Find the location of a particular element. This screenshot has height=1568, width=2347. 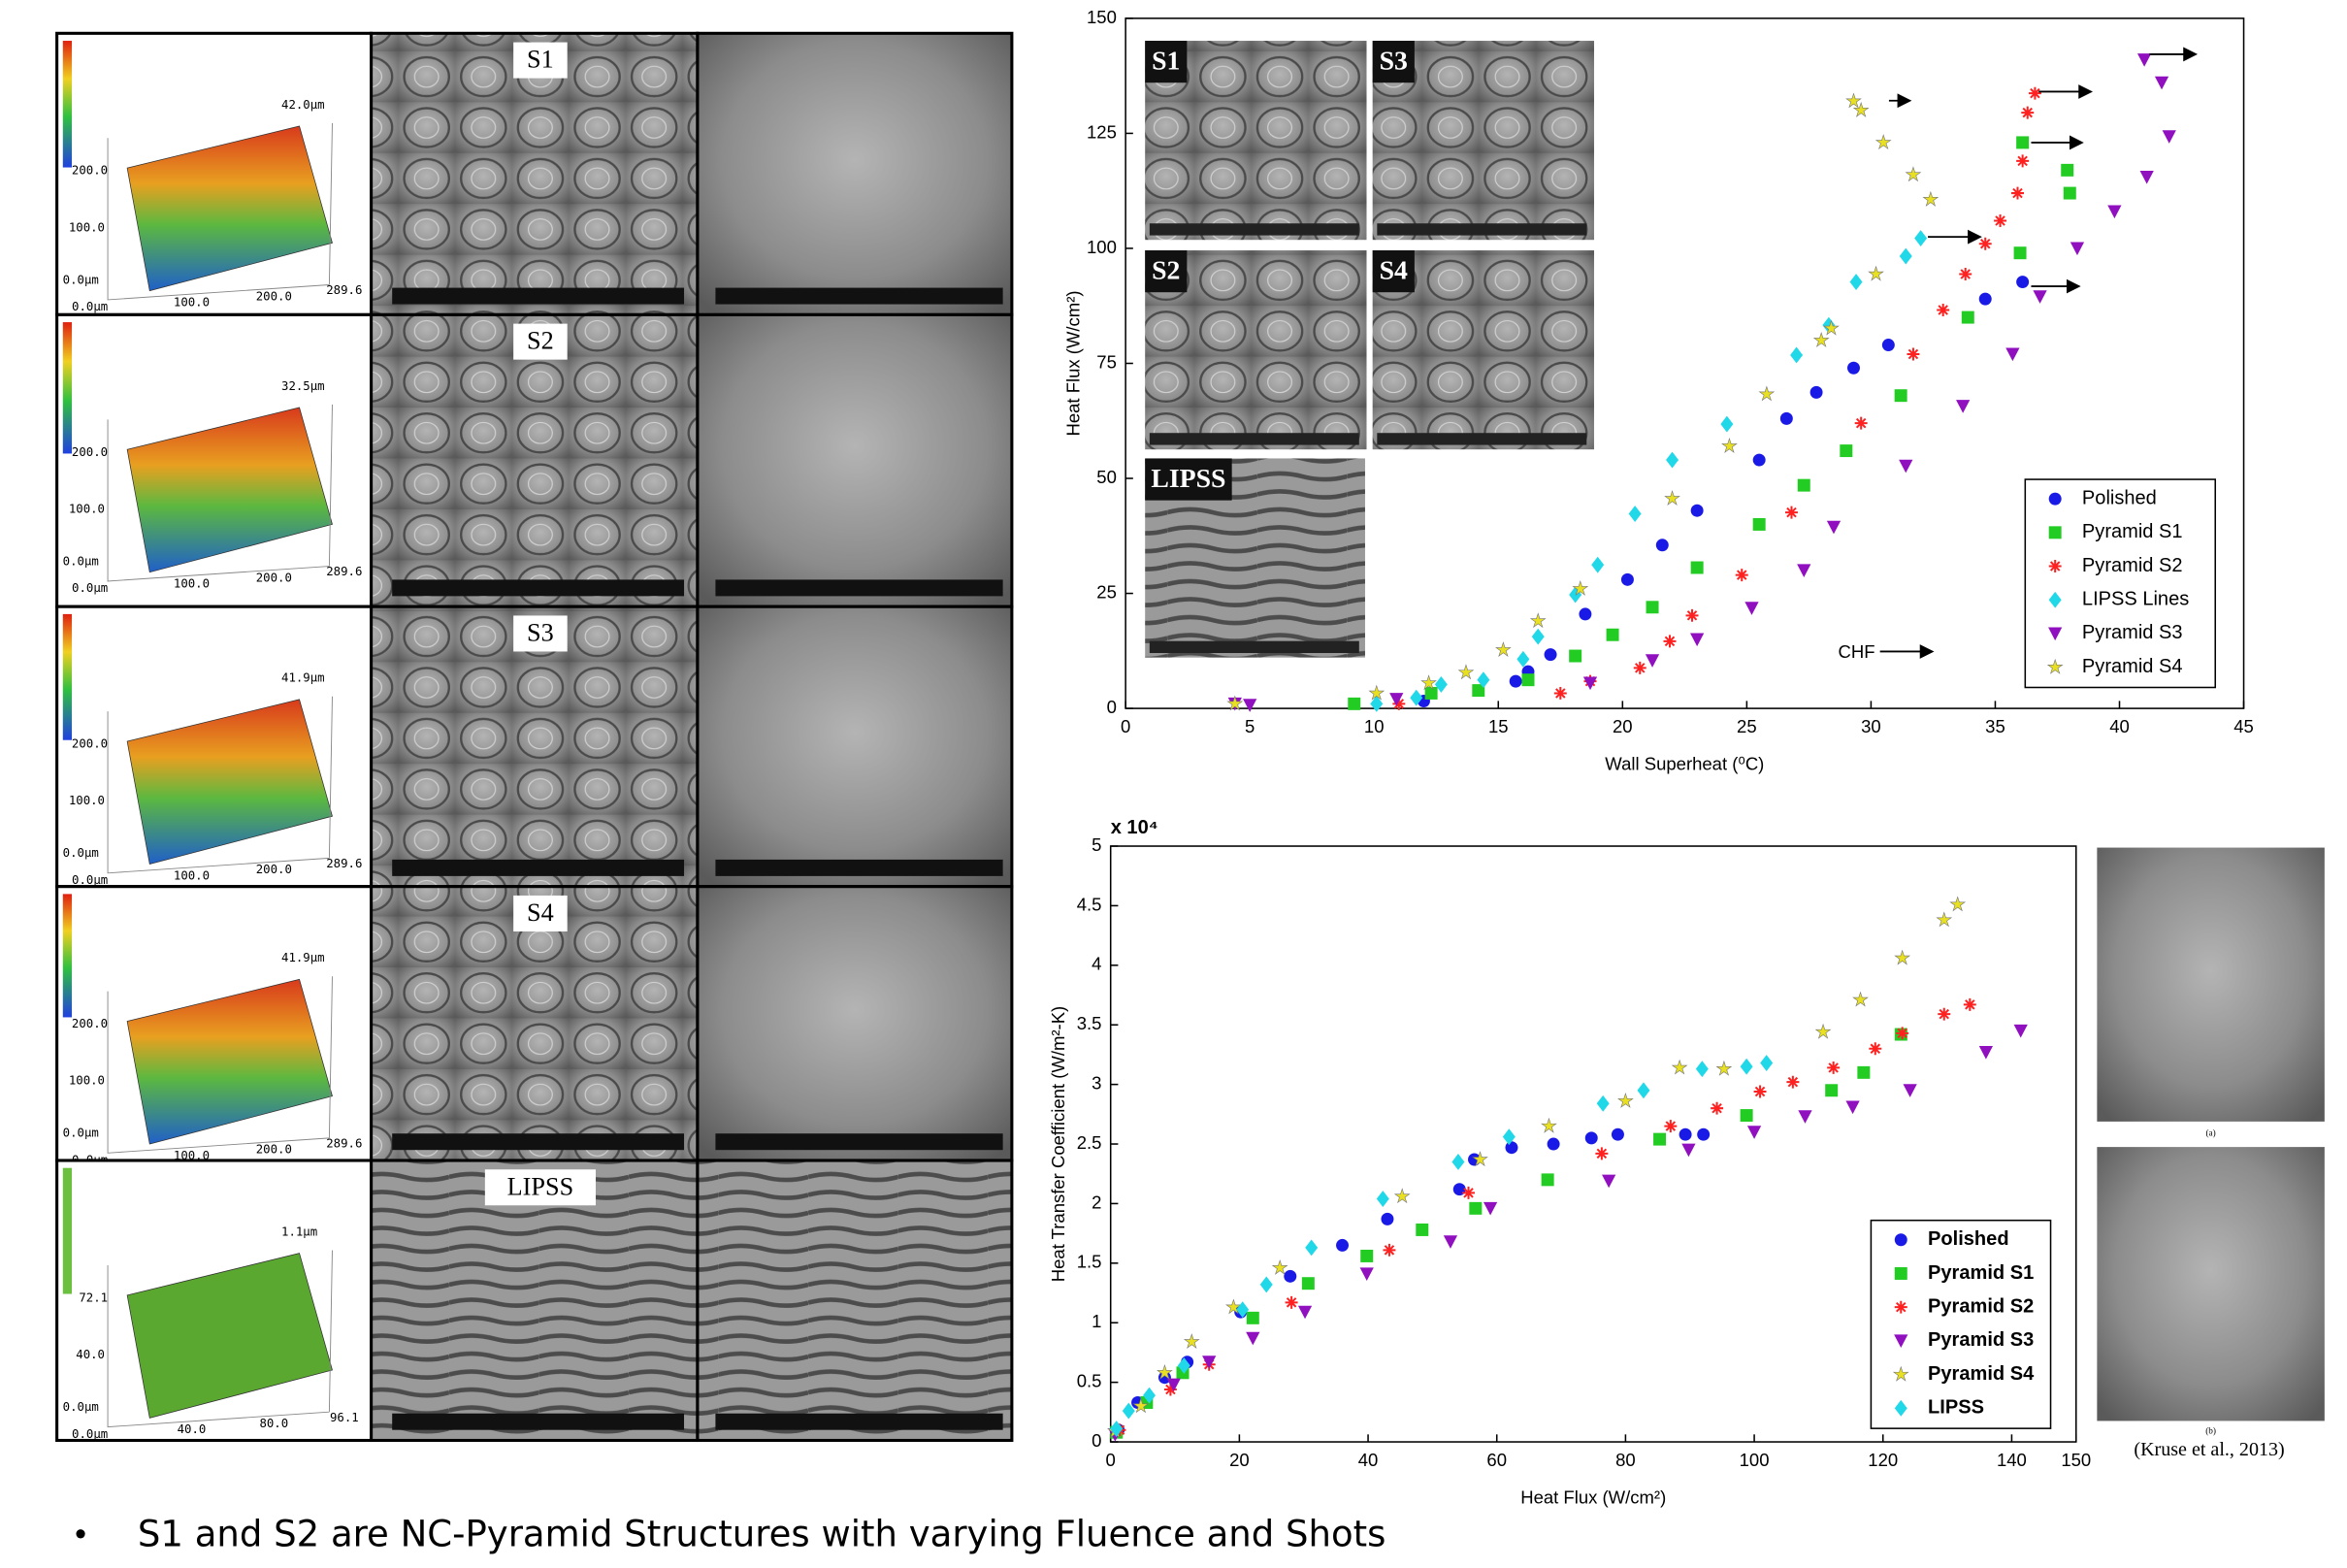

profile-label: 40.0 is located at coordinates (192, 1429).